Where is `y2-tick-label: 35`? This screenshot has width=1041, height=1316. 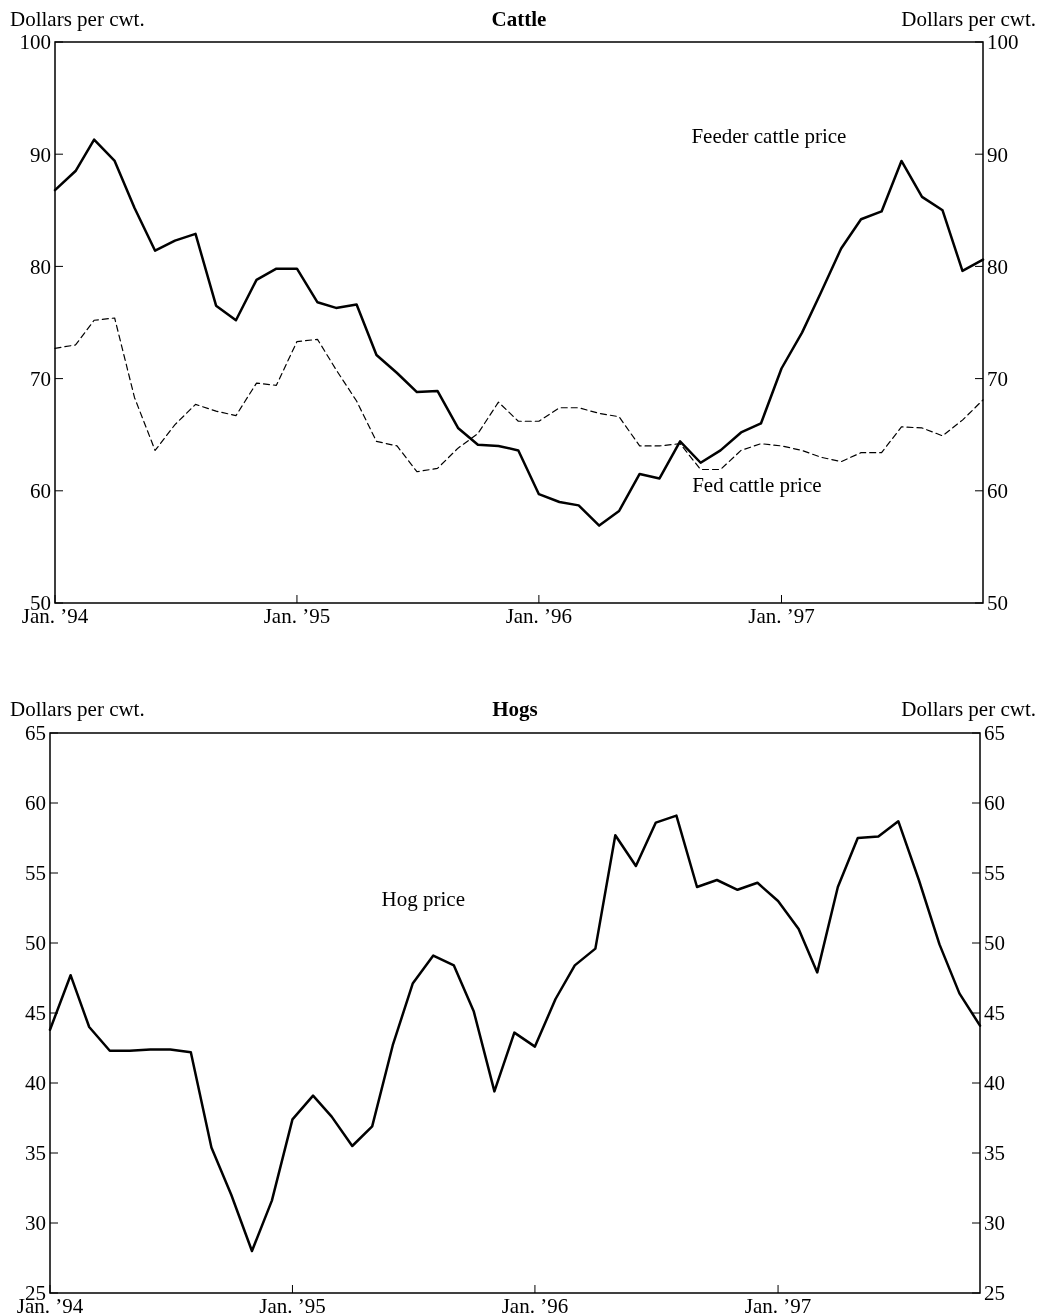
y2-tick-label: 35 is located at coordinates (994, 1153).